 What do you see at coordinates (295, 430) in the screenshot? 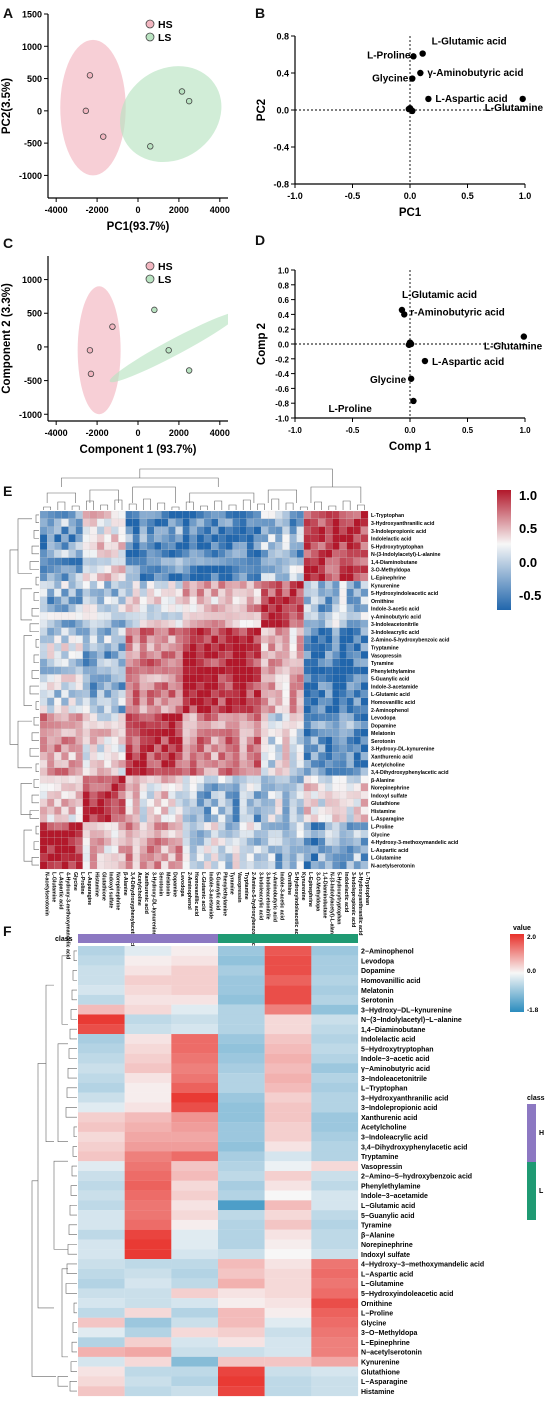
I see `x-tick-label: -1.0` at bounding box center [295, 430].